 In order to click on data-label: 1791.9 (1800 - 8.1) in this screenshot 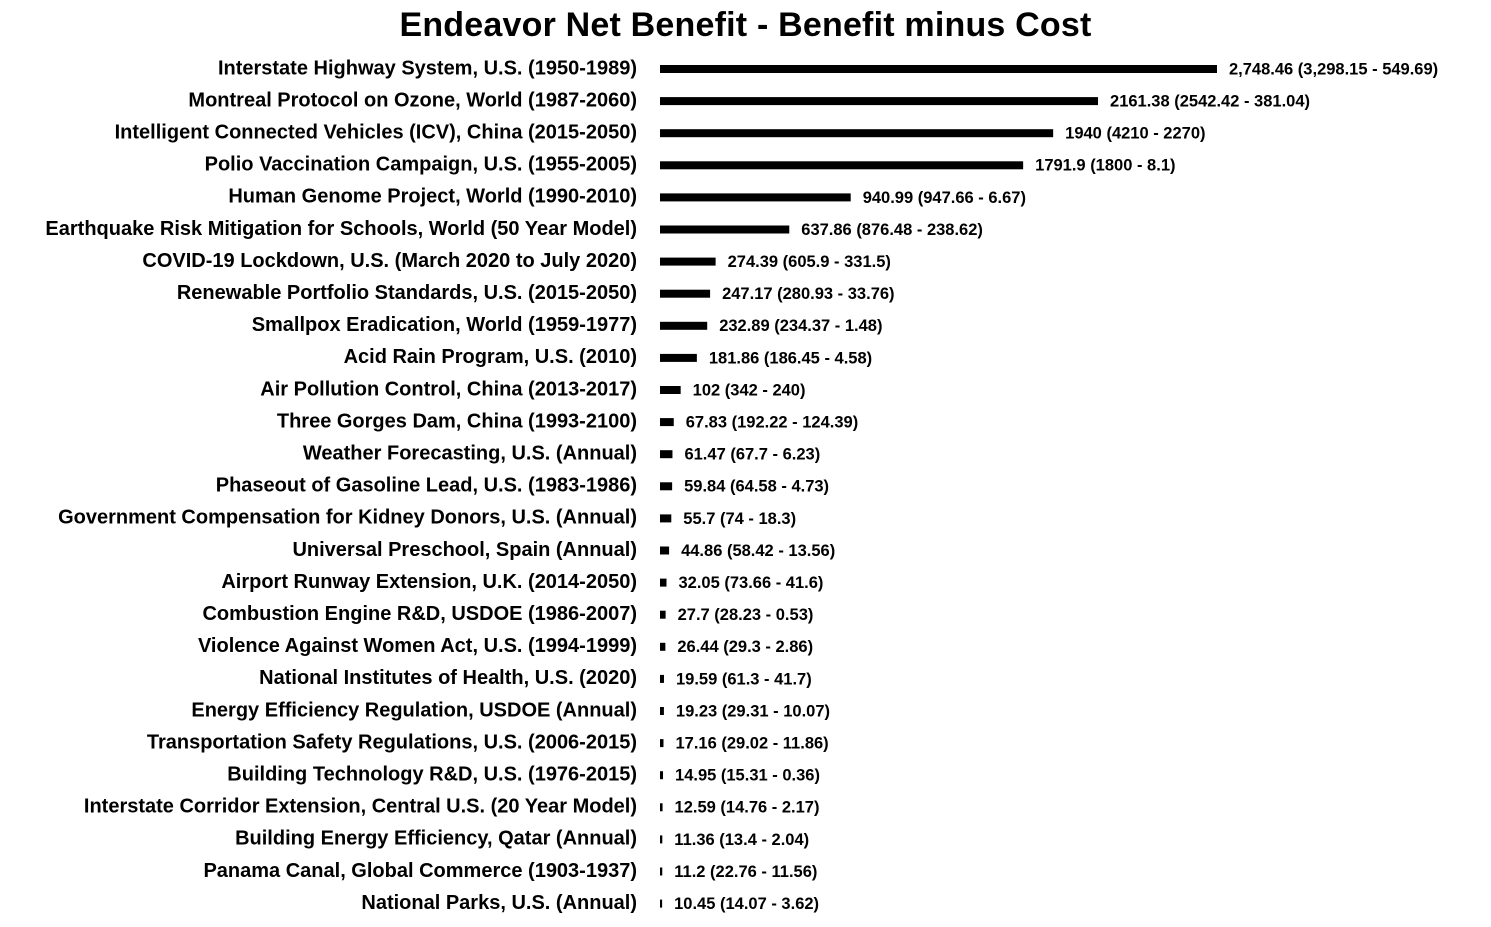, I will do `click(1105, 166)`.